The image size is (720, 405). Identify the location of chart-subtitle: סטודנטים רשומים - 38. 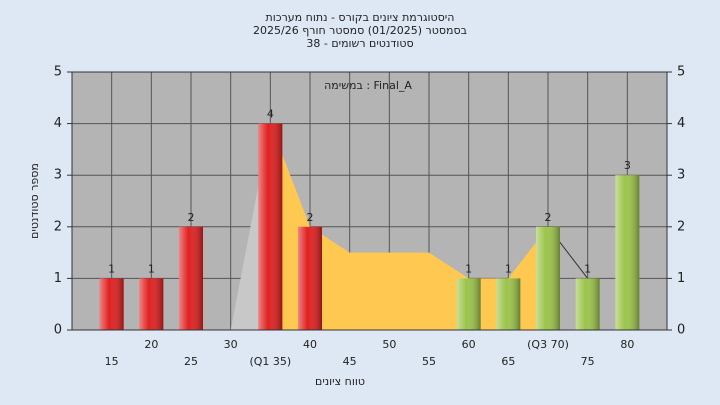
(359, 43).